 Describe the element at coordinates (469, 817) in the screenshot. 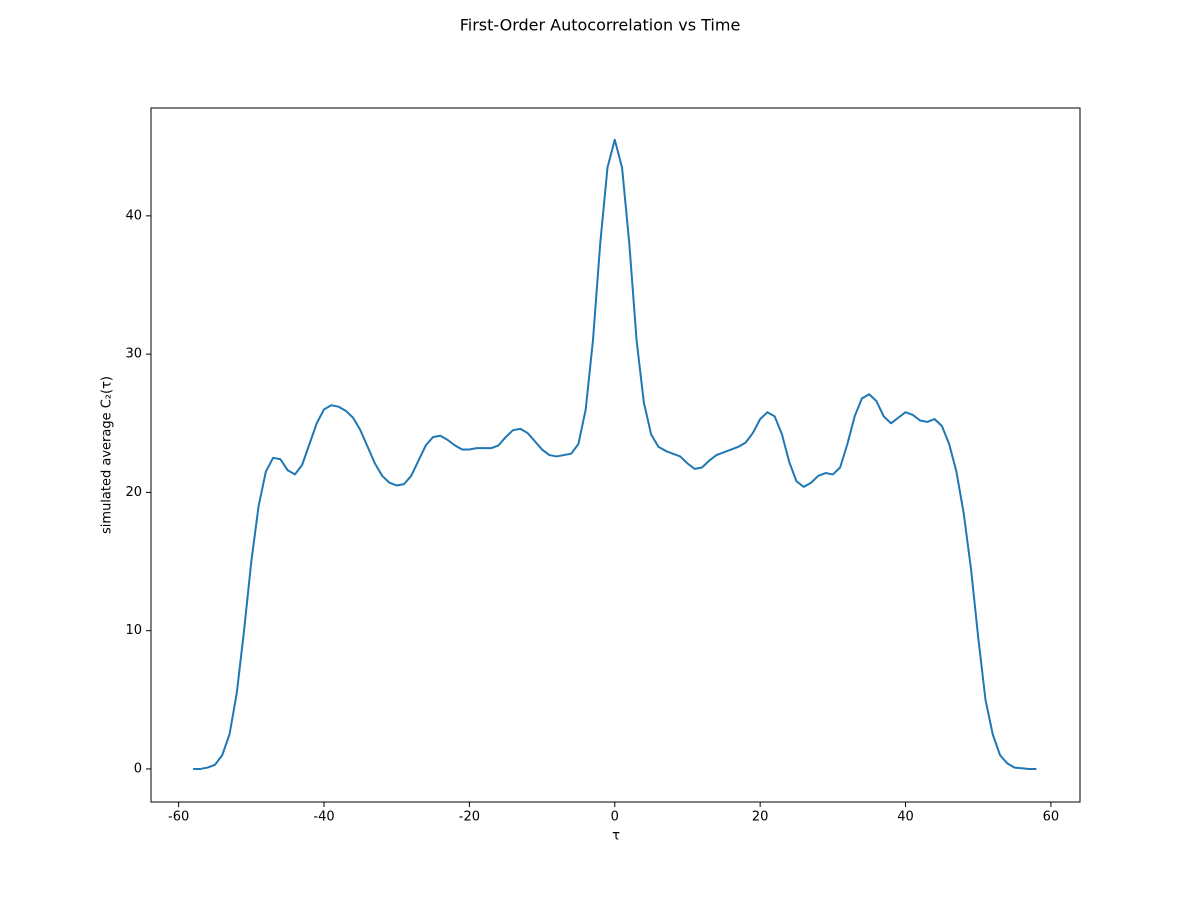

I see `x-tick-label: -20` at that location.